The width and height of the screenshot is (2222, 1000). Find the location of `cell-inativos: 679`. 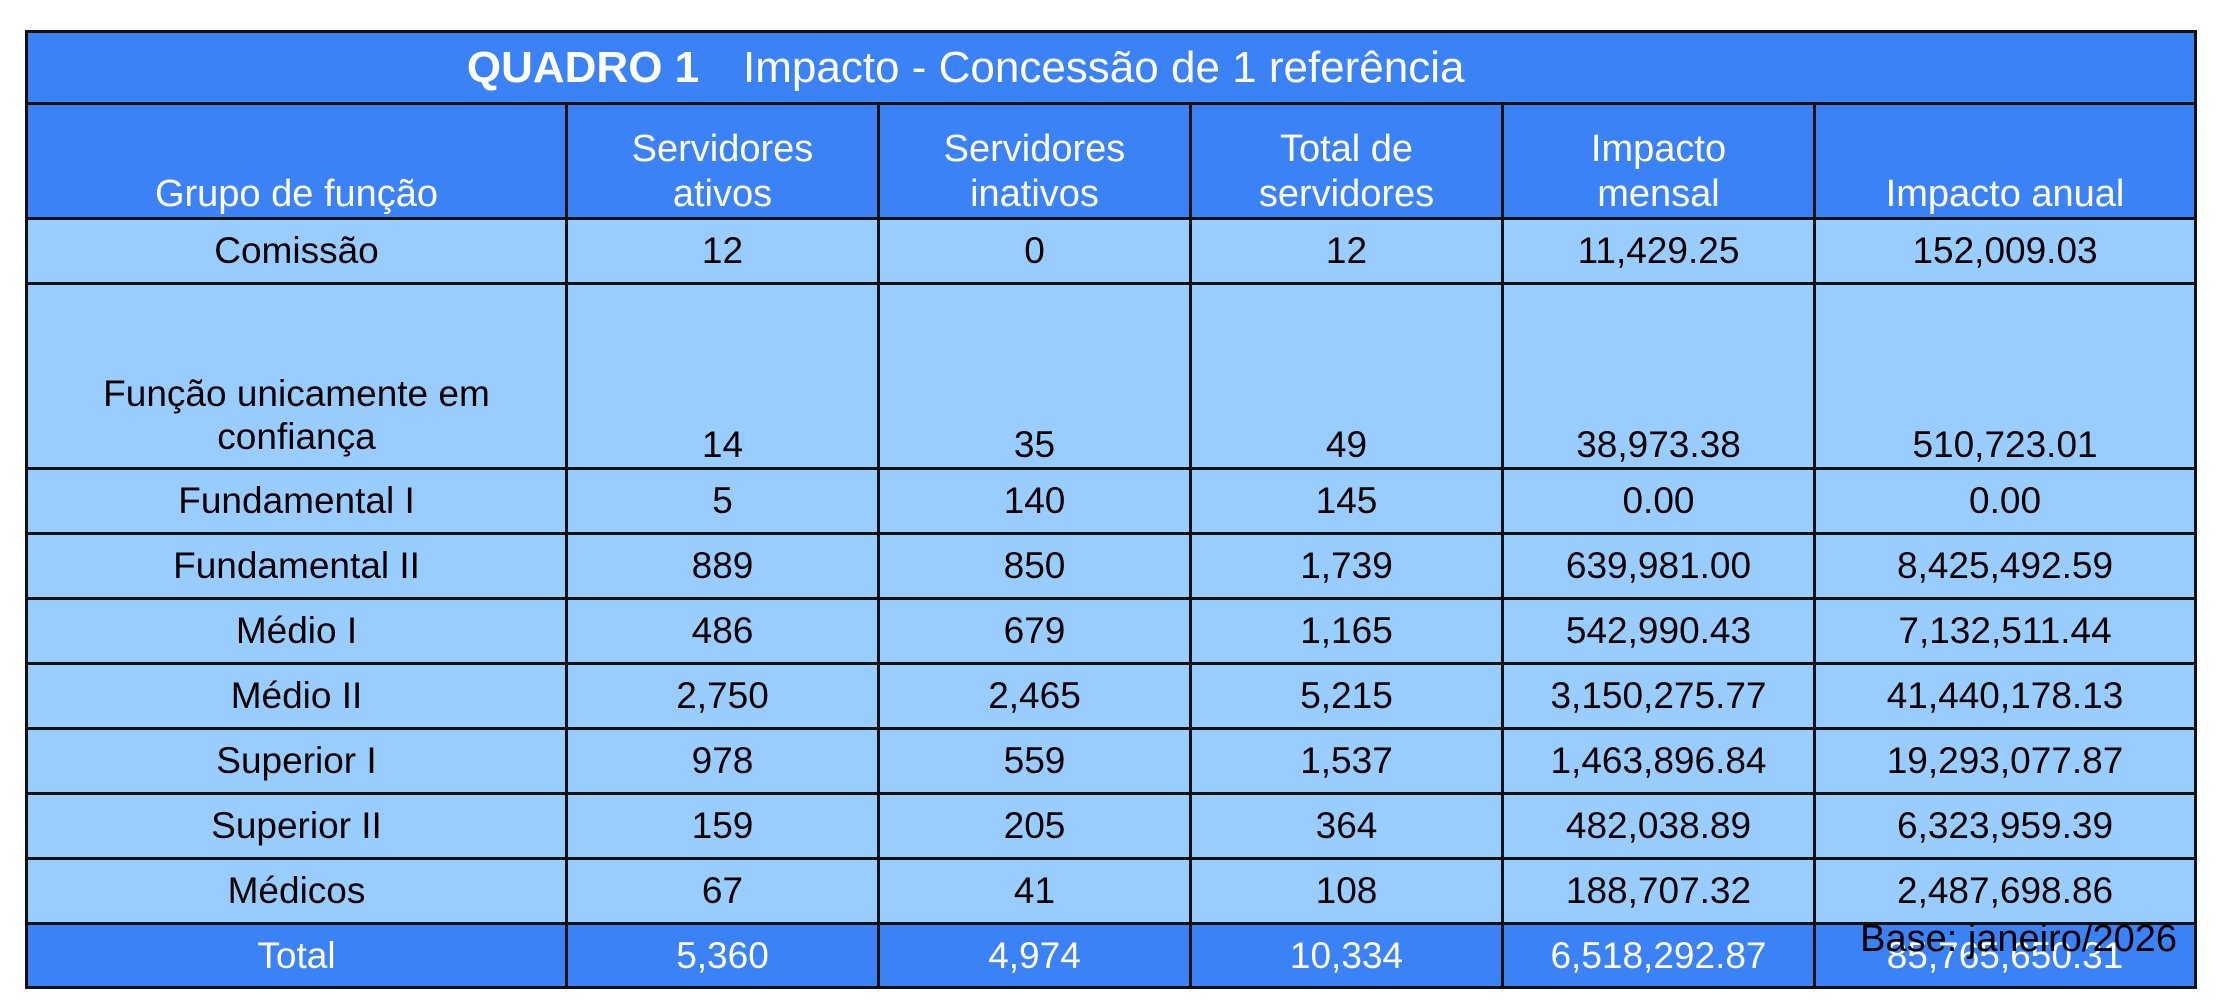

cell-inativos: 679 is located at coordinates (1034, 631).